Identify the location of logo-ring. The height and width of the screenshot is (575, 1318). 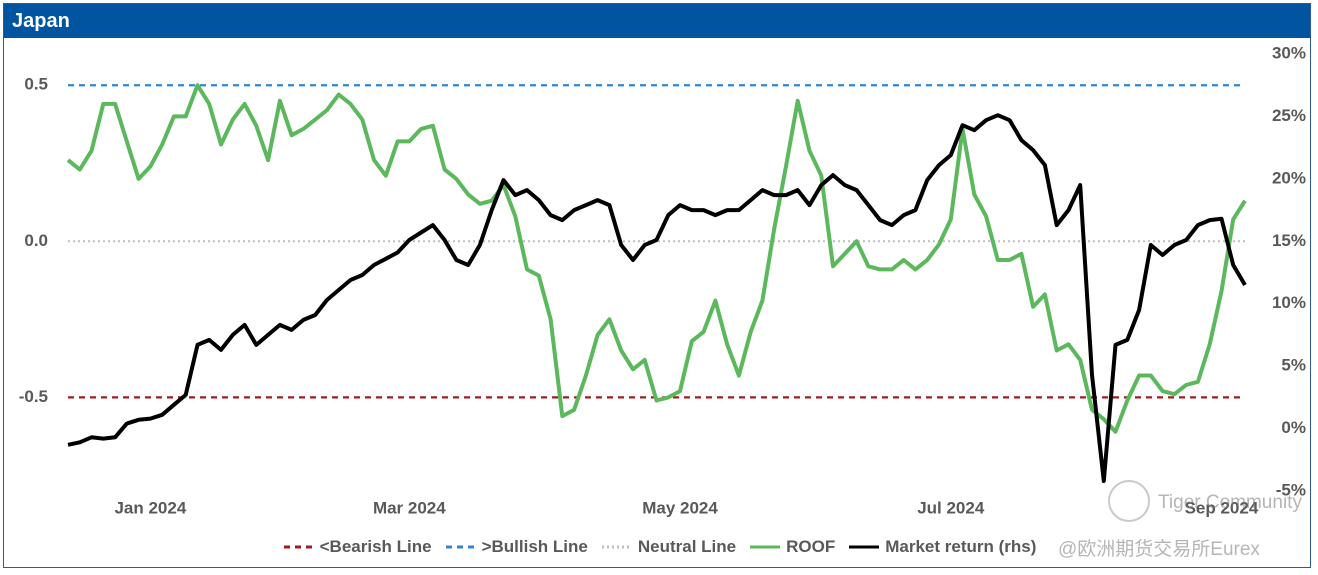
(1129, 501).